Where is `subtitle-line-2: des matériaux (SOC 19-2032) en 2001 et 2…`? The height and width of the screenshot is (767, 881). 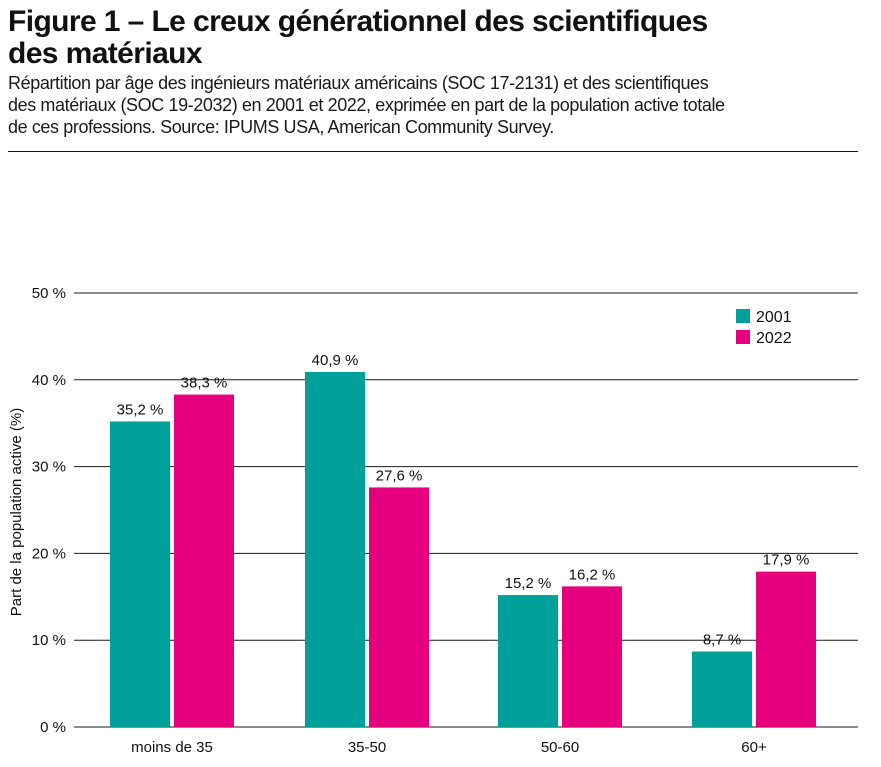 subtitle-line-2: des matériaux (SOC 19-2032) en 2001 et 2… is located at coordinates (366, 105).